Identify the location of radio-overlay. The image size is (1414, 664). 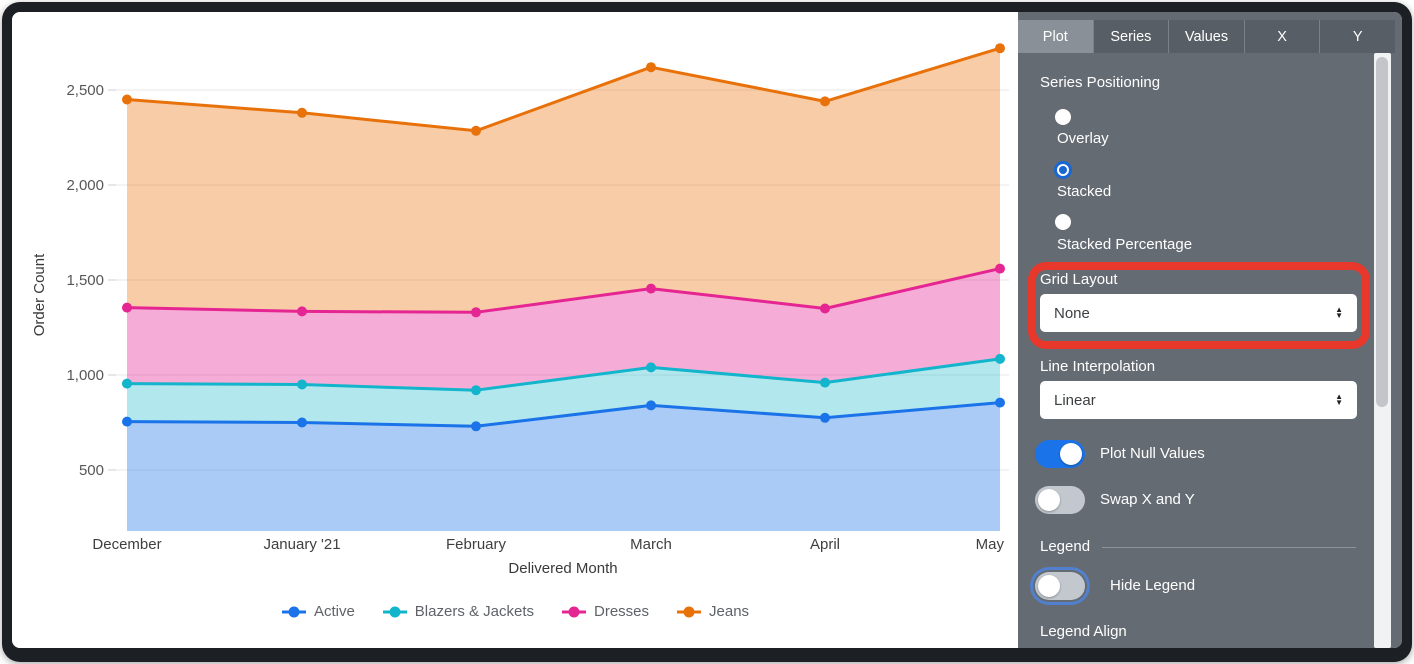
(1063, 117).